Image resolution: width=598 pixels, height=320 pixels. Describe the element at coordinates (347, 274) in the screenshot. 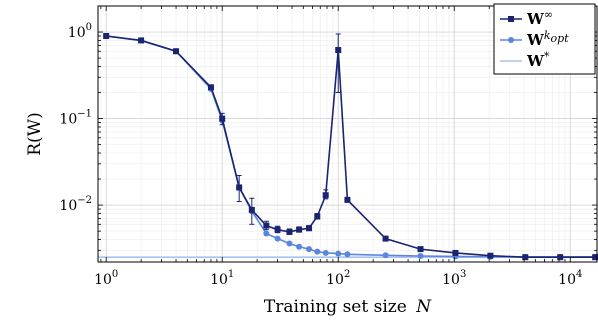

I see `x-tick-label-exp: 2` at that location.